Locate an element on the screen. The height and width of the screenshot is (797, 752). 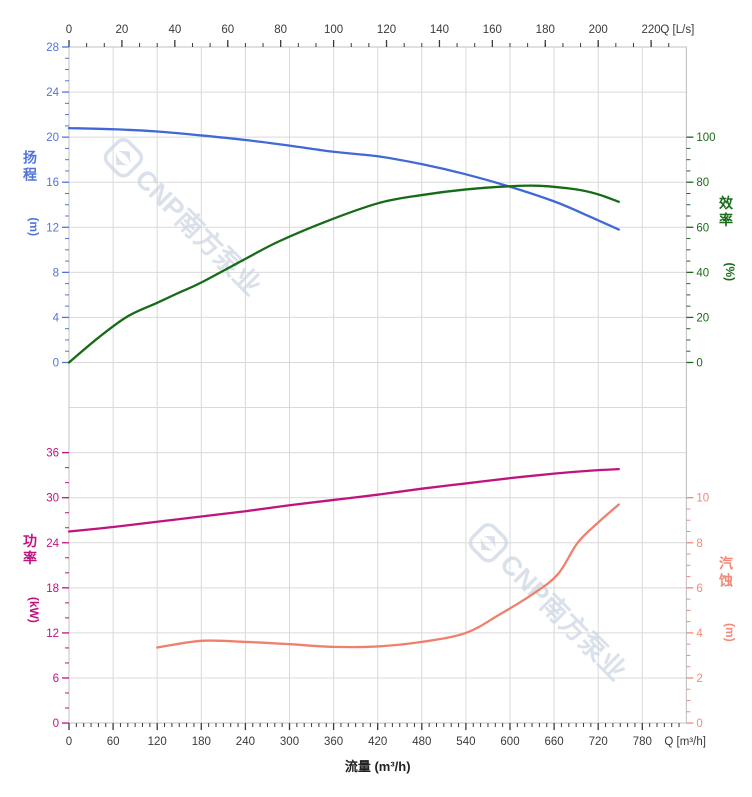
top-x-tick-label: 180 is located at coordinates (545, 30).